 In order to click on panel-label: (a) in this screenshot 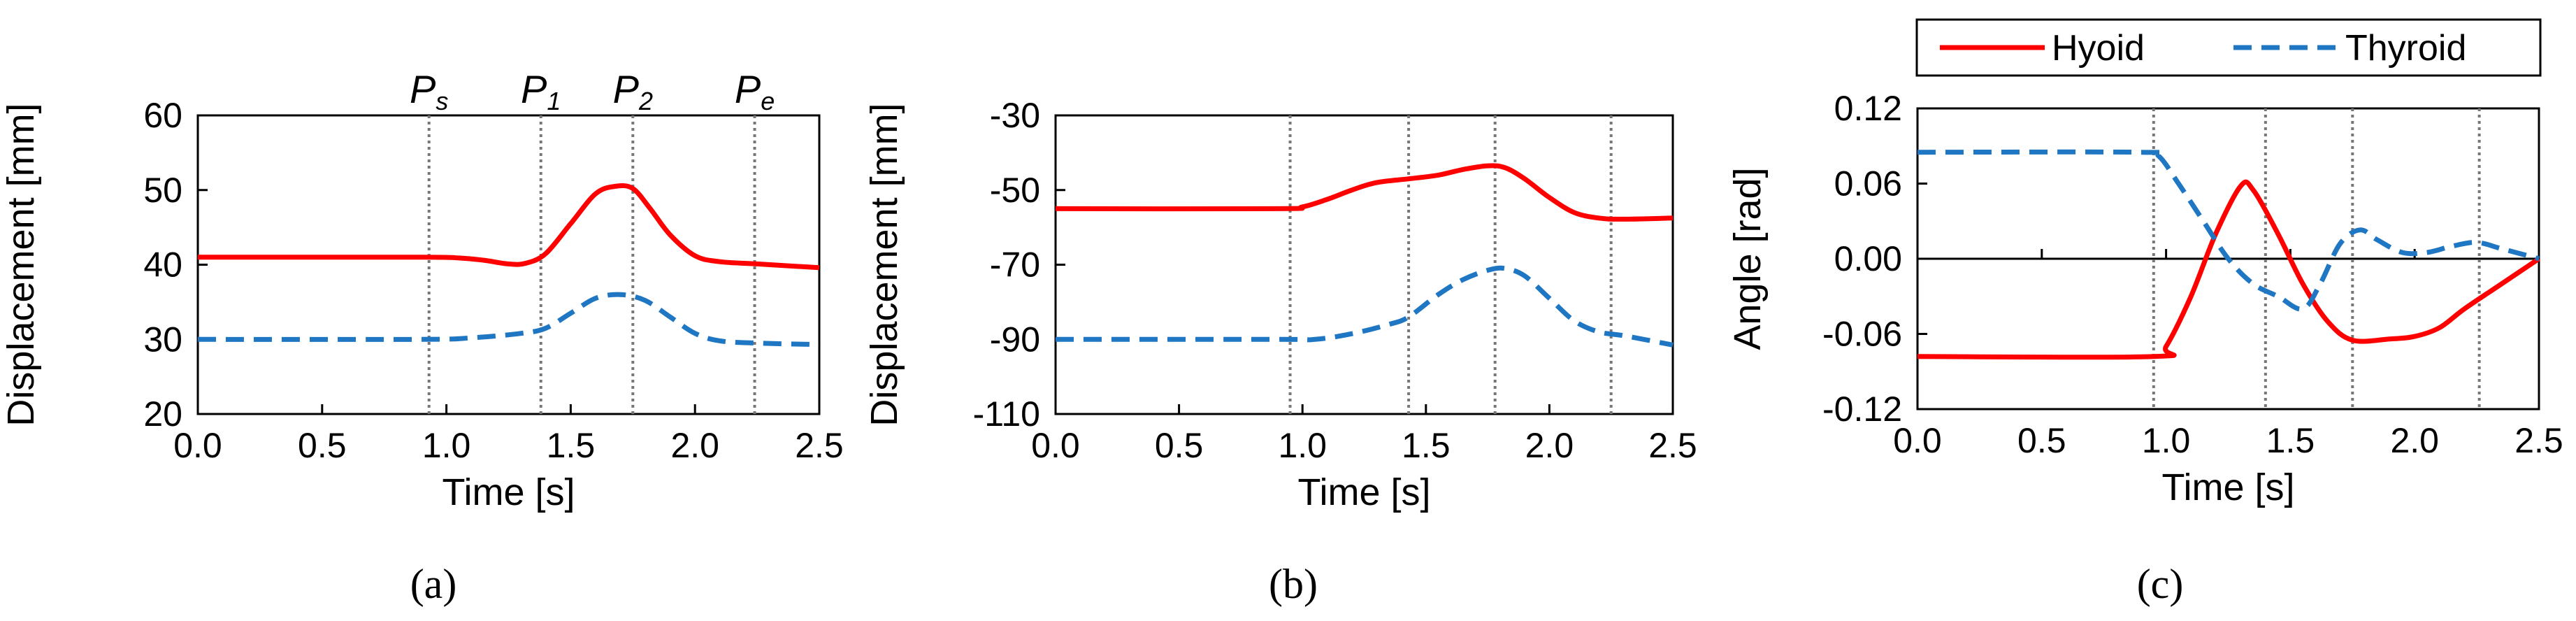, I will do `click(433, 584)`.